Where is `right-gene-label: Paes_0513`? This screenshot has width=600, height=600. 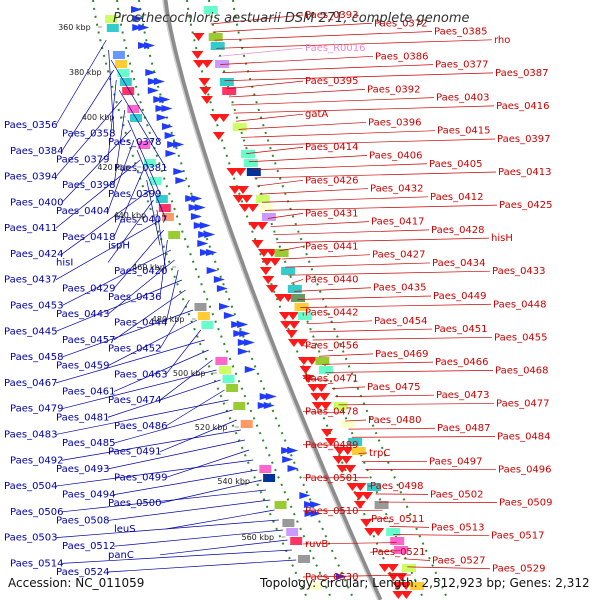 right-gene-label: Paes_0513 is located at coordinates (458, 527).